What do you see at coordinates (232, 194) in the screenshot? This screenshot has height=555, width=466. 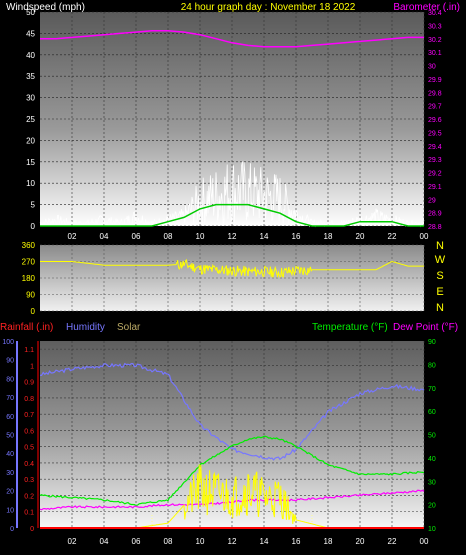 I see `windspeed-line` at bounding box center [232, 194].